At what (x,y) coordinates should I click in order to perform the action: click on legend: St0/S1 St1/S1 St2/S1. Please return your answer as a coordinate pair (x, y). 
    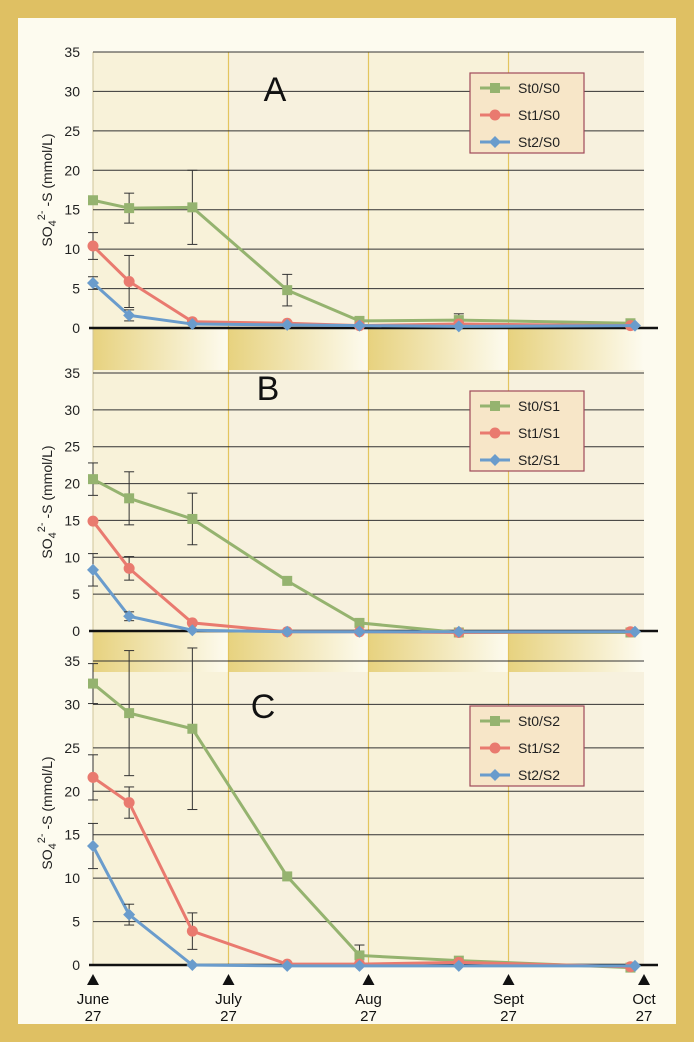
    Looking at the image, I should click on (527, 431).